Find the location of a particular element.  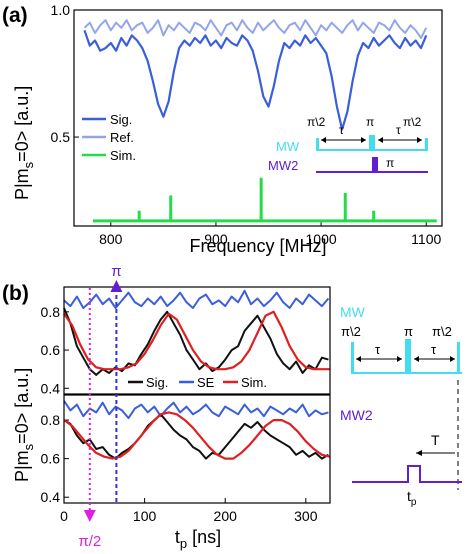

series-b-bottom-se is located at coordinates (196, 410).